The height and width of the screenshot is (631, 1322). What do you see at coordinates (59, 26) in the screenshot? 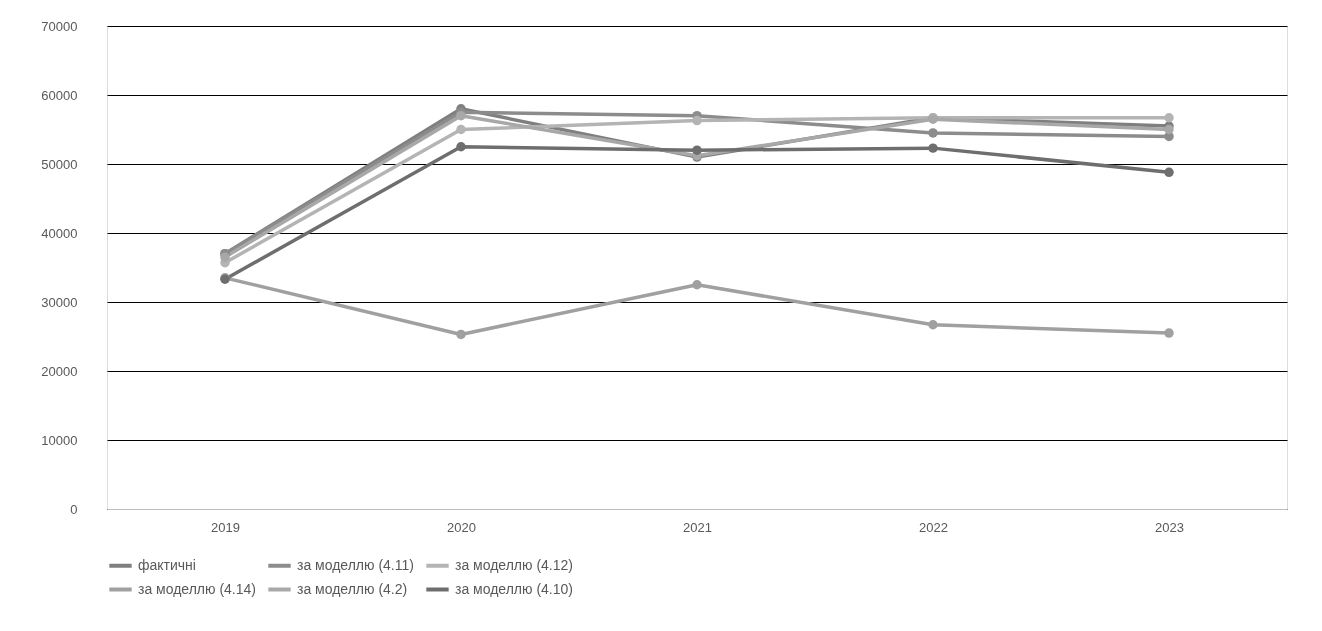
I see `y-tick-label: 70000` at bounding box center [59, 26].